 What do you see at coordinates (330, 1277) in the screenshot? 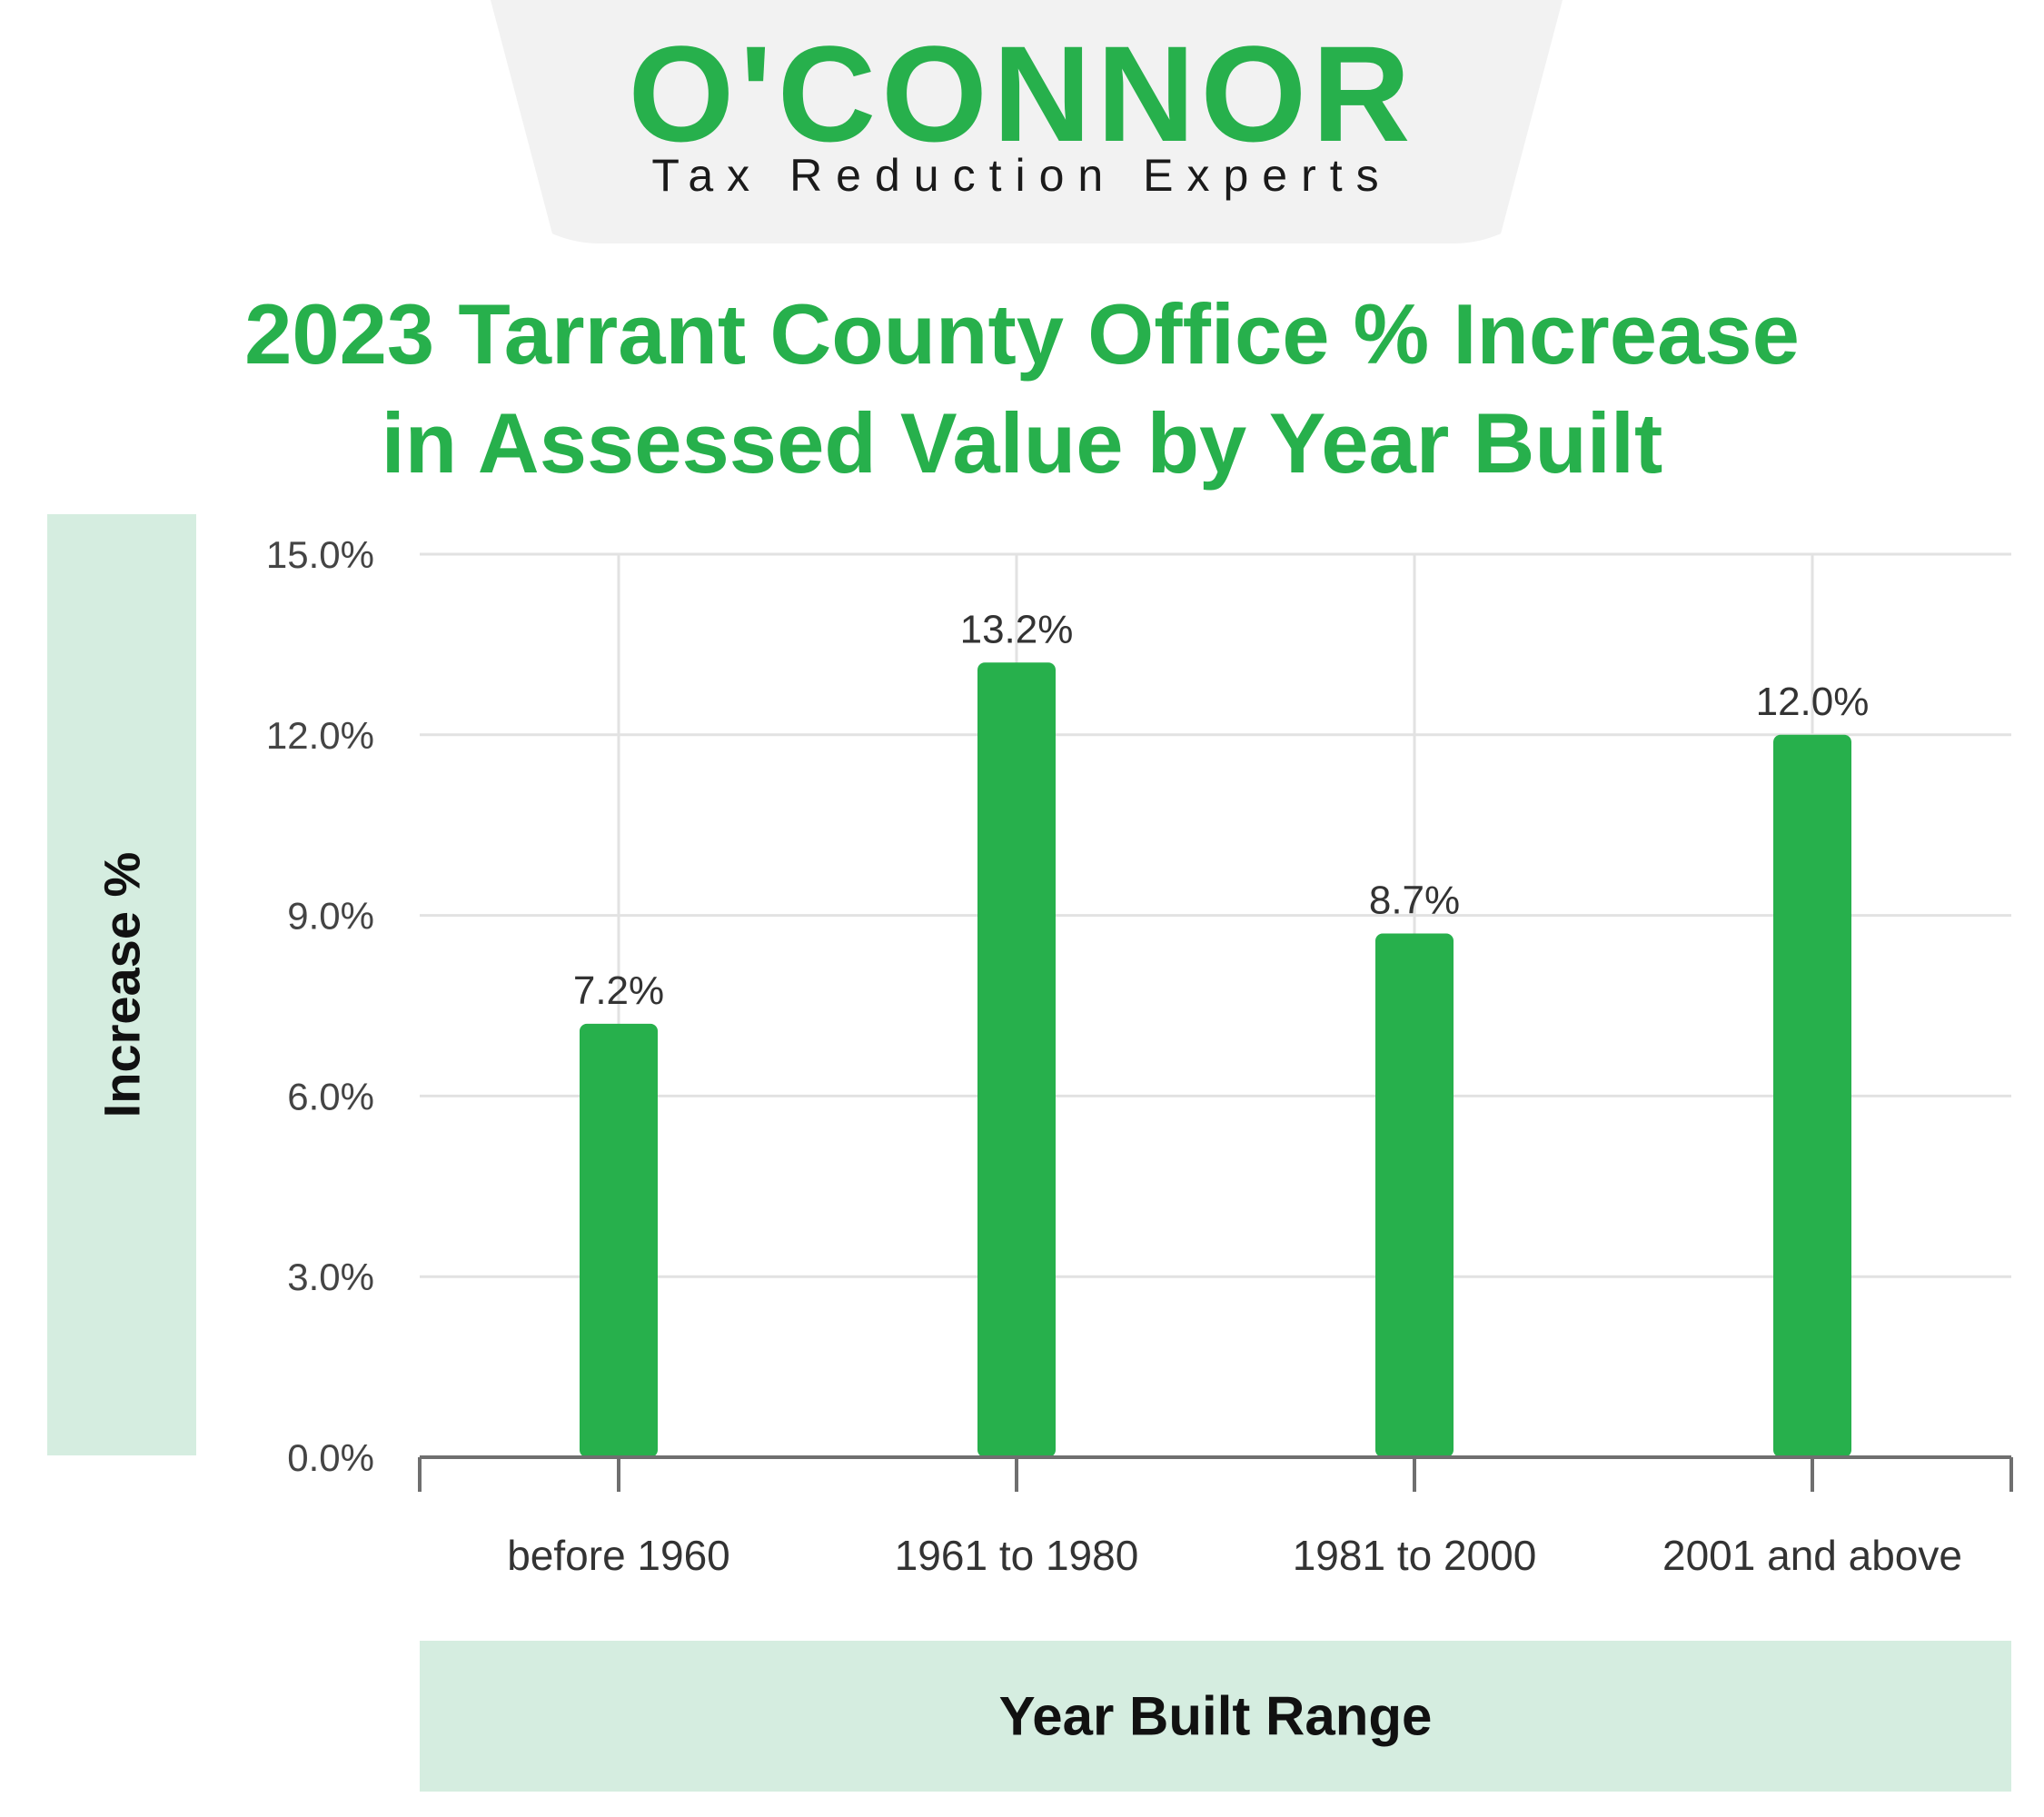
I see `y-tick-label: 3.0%` at bounding box center [330, 1277].